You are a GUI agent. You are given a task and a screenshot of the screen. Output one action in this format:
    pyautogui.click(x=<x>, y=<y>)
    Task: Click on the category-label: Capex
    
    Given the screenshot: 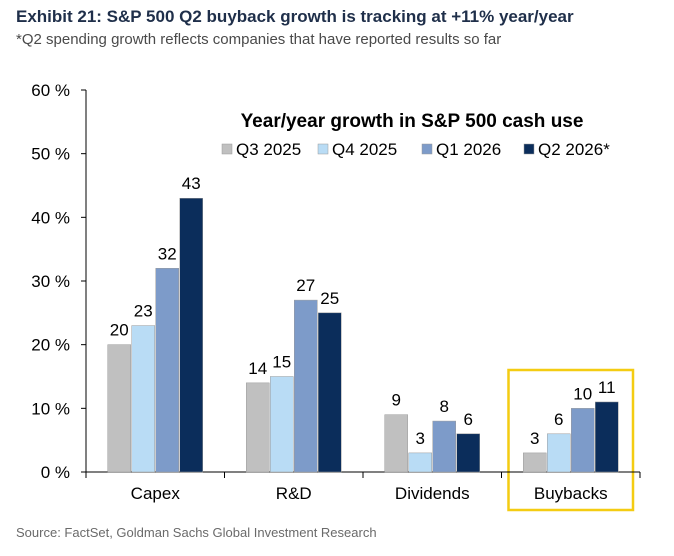 What is the action you would take?
    pyautogui.click(x=156, y=493)
    